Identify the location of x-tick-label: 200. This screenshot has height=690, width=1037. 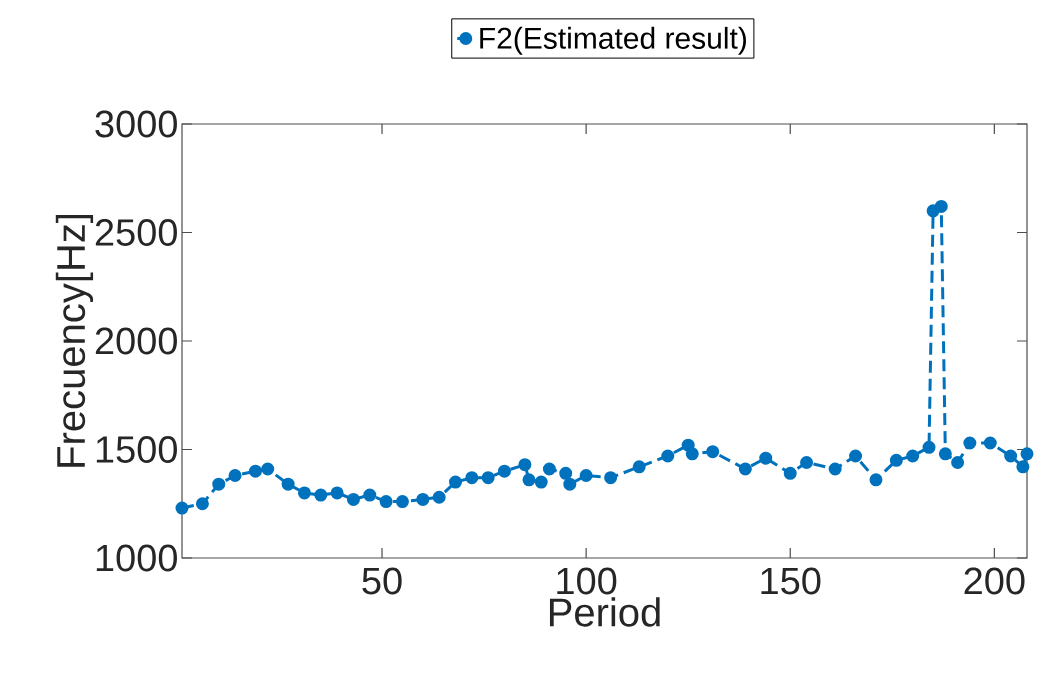
(994, 581).